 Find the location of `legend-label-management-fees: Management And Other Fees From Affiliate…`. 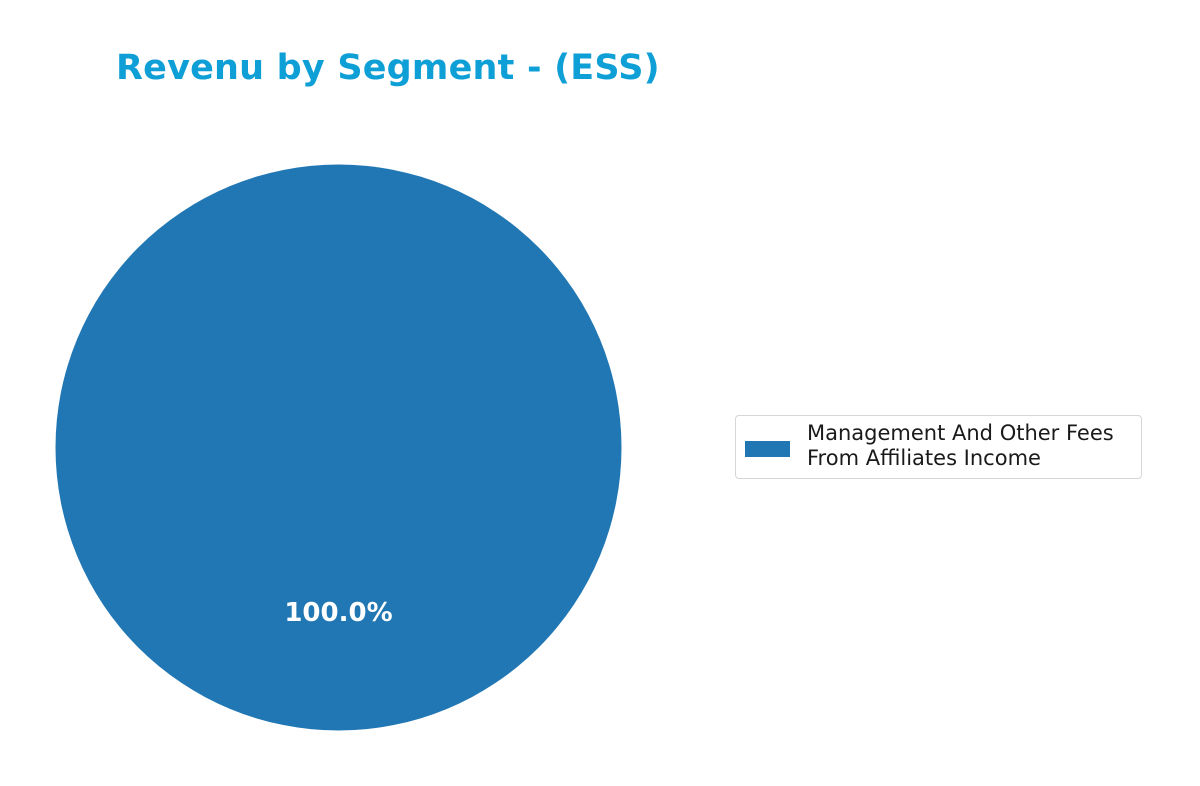

legend-label-management-fees: Management And Other Fees From Affiliate… is located at coordinates (960, 446).